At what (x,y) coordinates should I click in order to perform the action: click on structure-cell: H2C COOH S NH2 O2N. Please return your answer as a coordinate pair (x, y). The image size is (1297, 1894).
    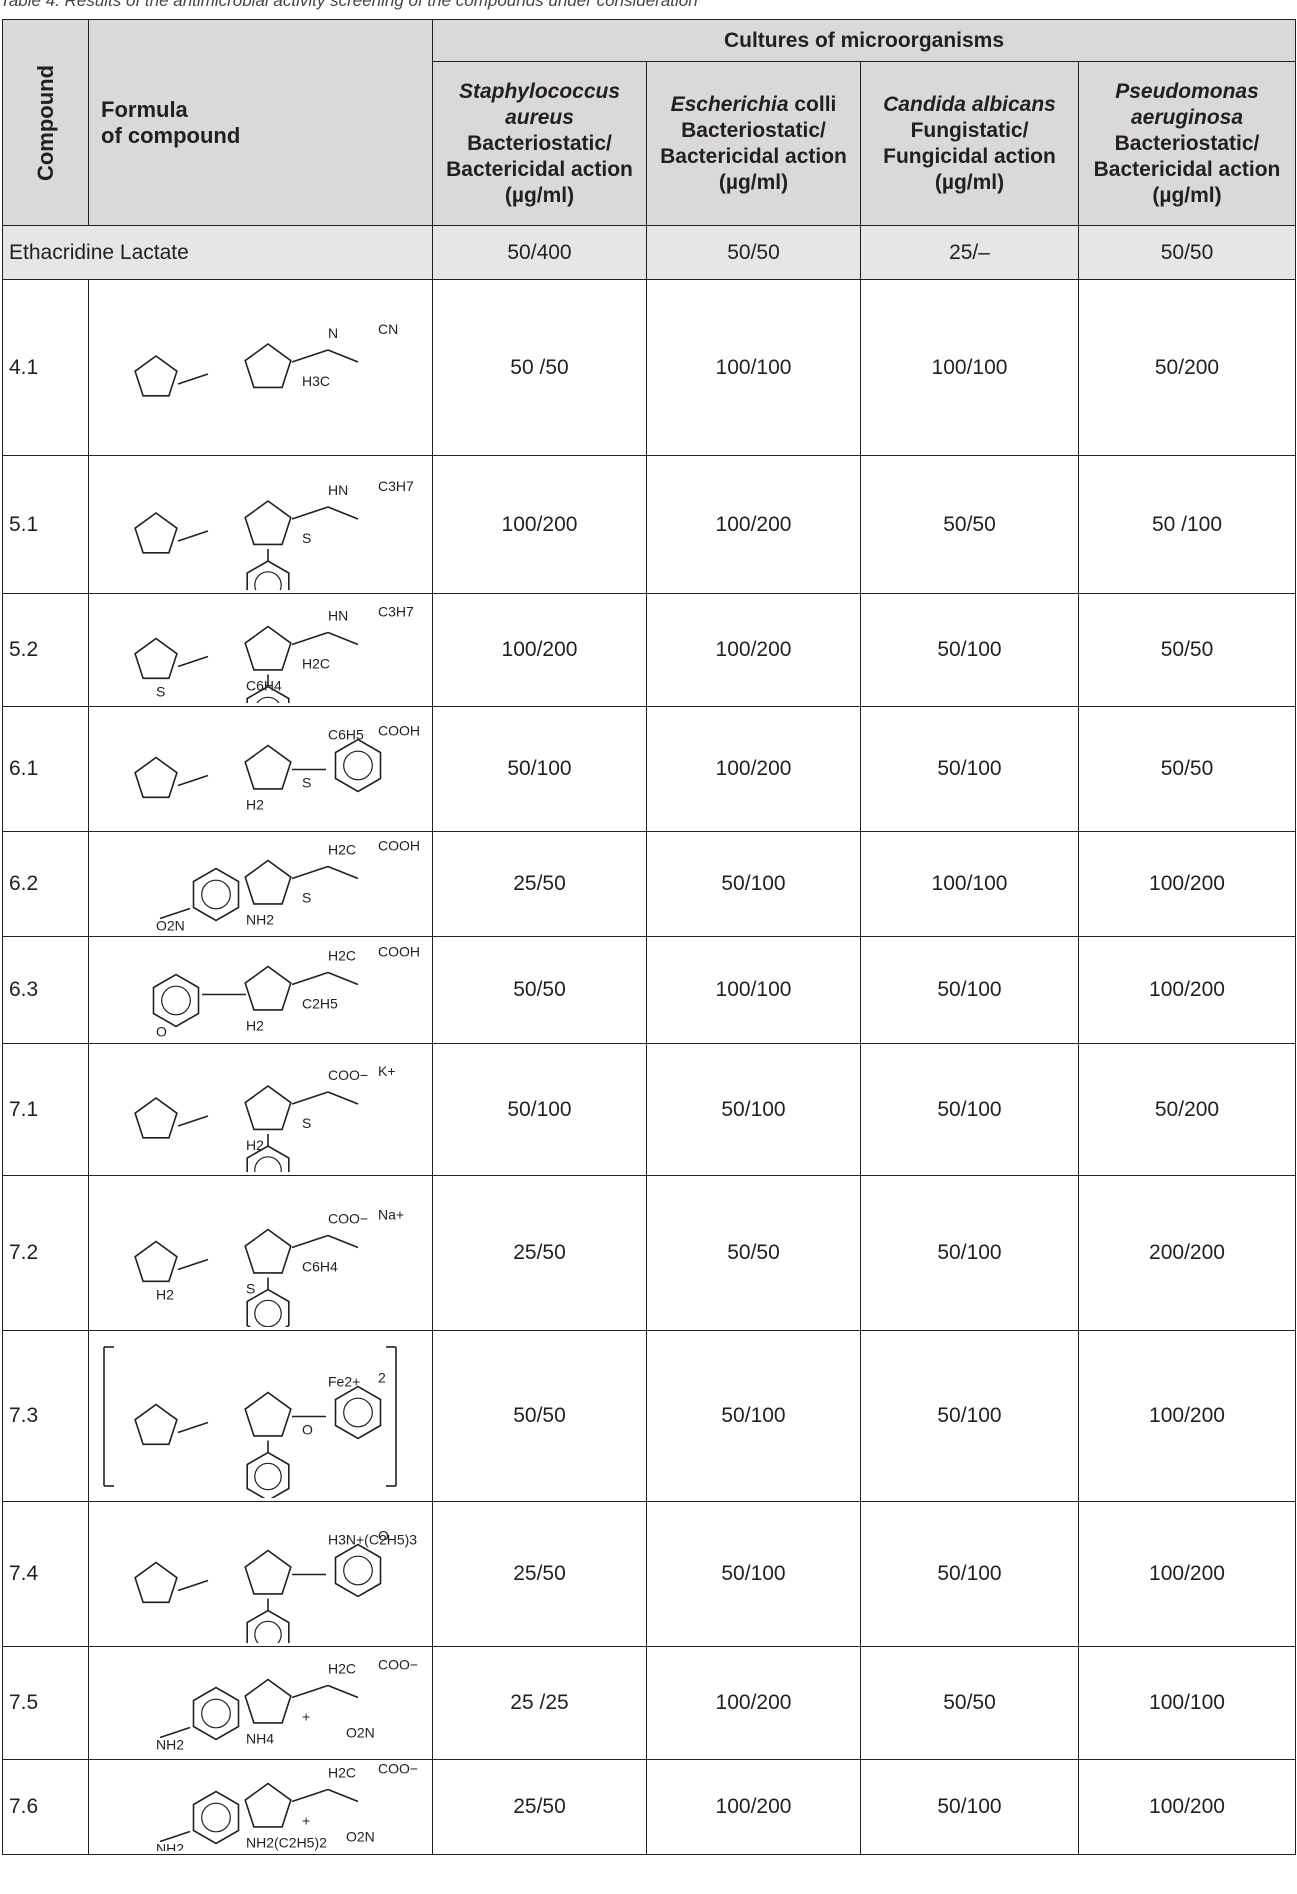
    Looking at the image, I should click on (260, 884).